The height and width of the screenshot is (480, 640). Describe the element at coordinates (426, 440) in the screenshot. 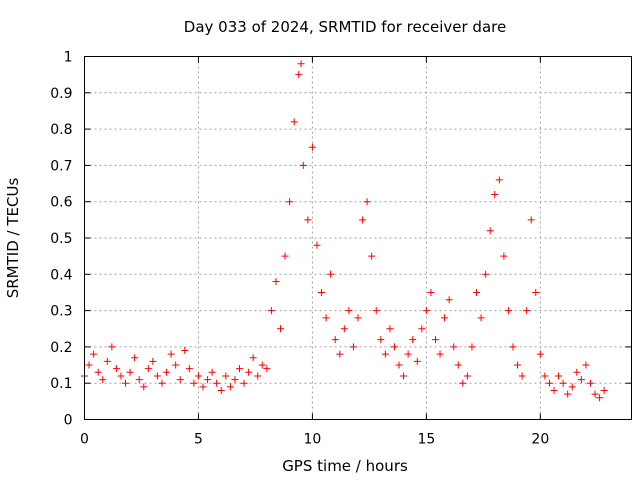

I see `x-tick-label: 15` at that location.